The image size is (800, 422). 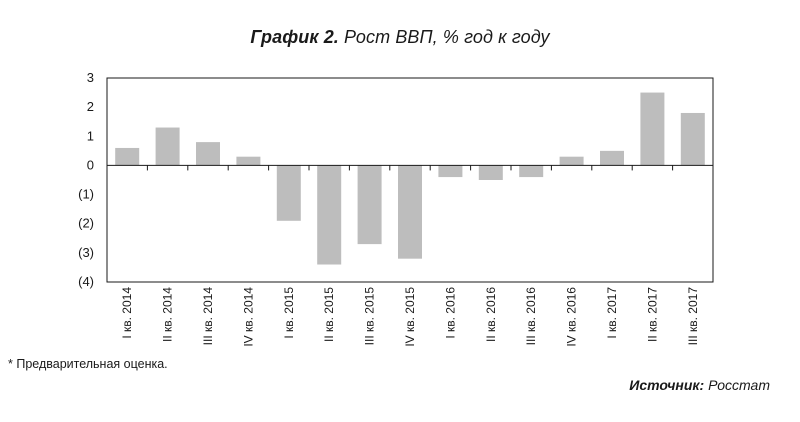 What do you see at coordinates (450, 313) in the screenshot?
I see `x-tick-label: I кв. 2016` at bounding box center [450, 313].